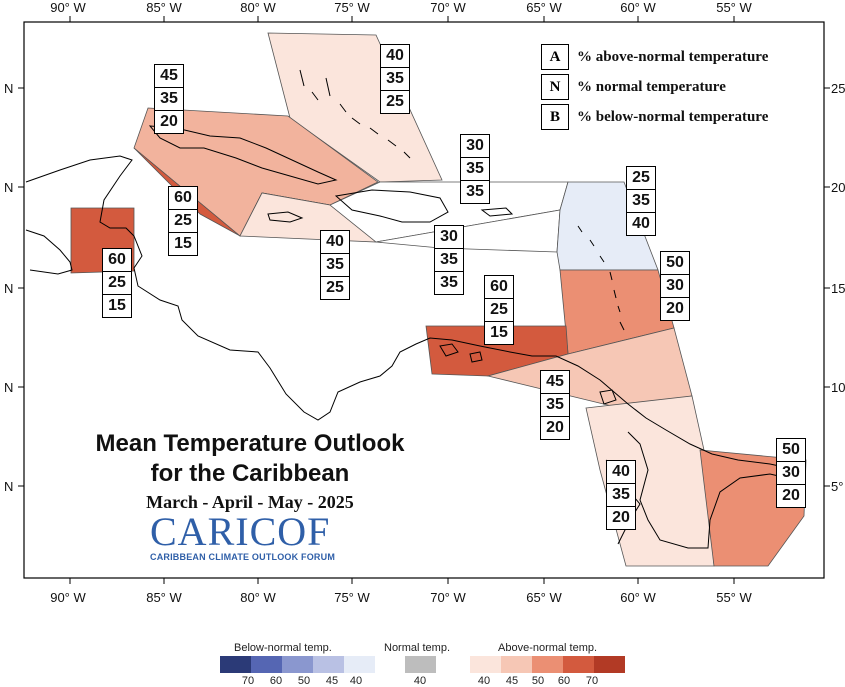 This screenshot has width=845, height=687. What do you see at coordinates (555, 381) in the screenshot?
I see `prob-above: 45` at bounding box center [555, 381].